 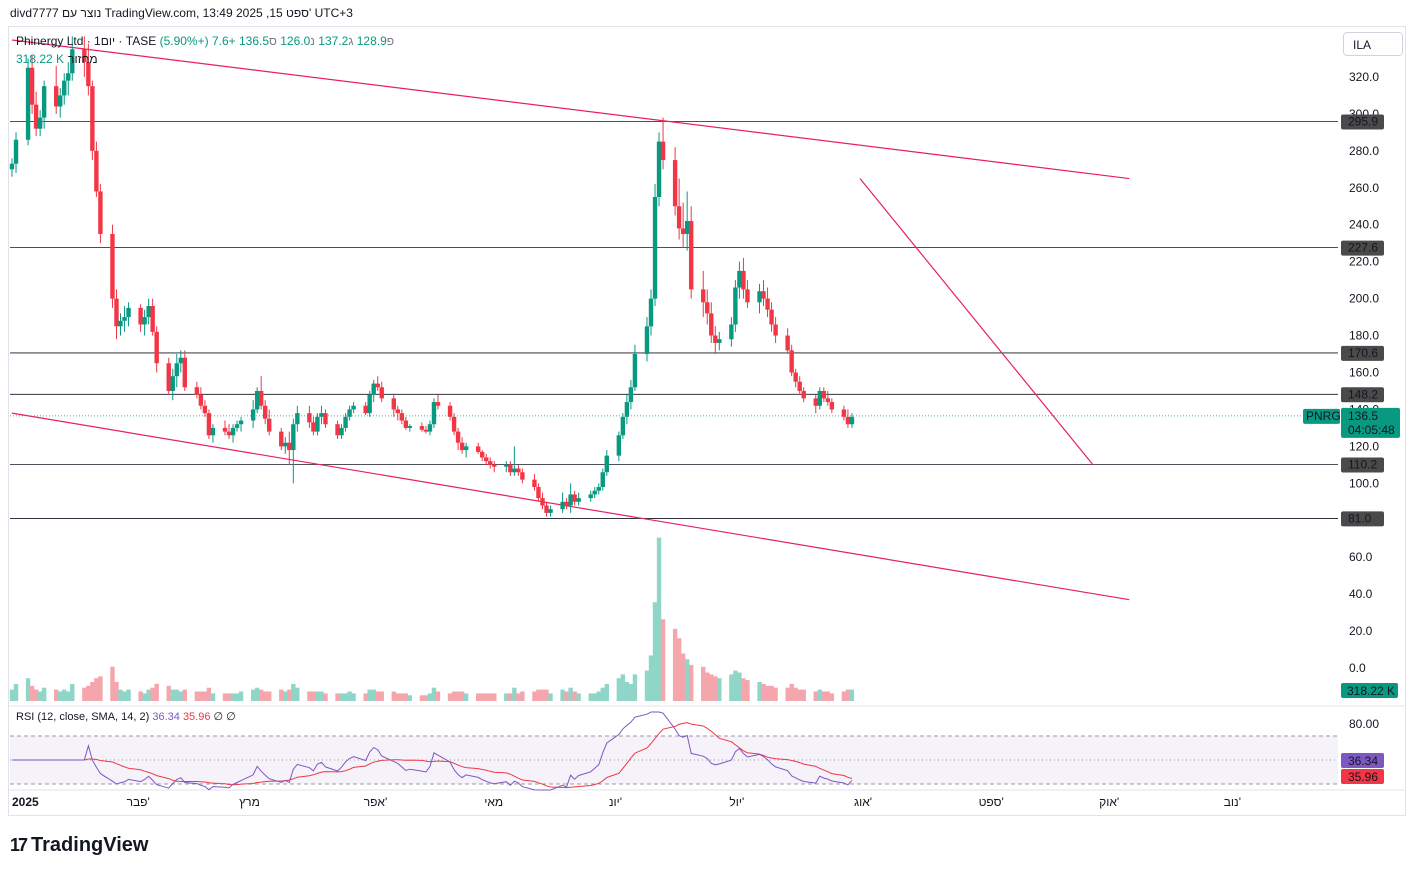 I want to click on volume-tag-label: 318.22 K, so click(x=1371, y=691).